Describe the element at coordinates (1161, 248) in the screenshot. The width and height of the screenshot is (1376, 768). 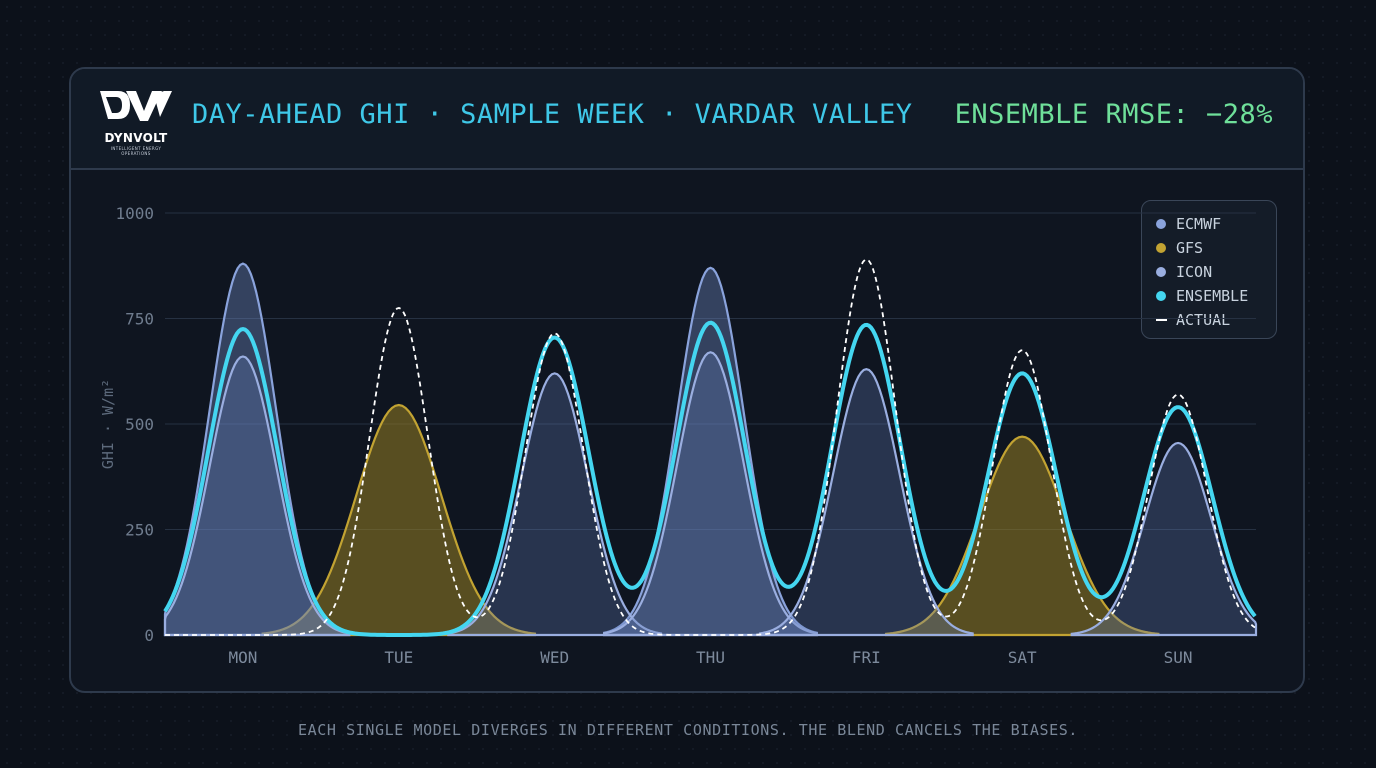
I see `legend-swatch-gfs` at that location.